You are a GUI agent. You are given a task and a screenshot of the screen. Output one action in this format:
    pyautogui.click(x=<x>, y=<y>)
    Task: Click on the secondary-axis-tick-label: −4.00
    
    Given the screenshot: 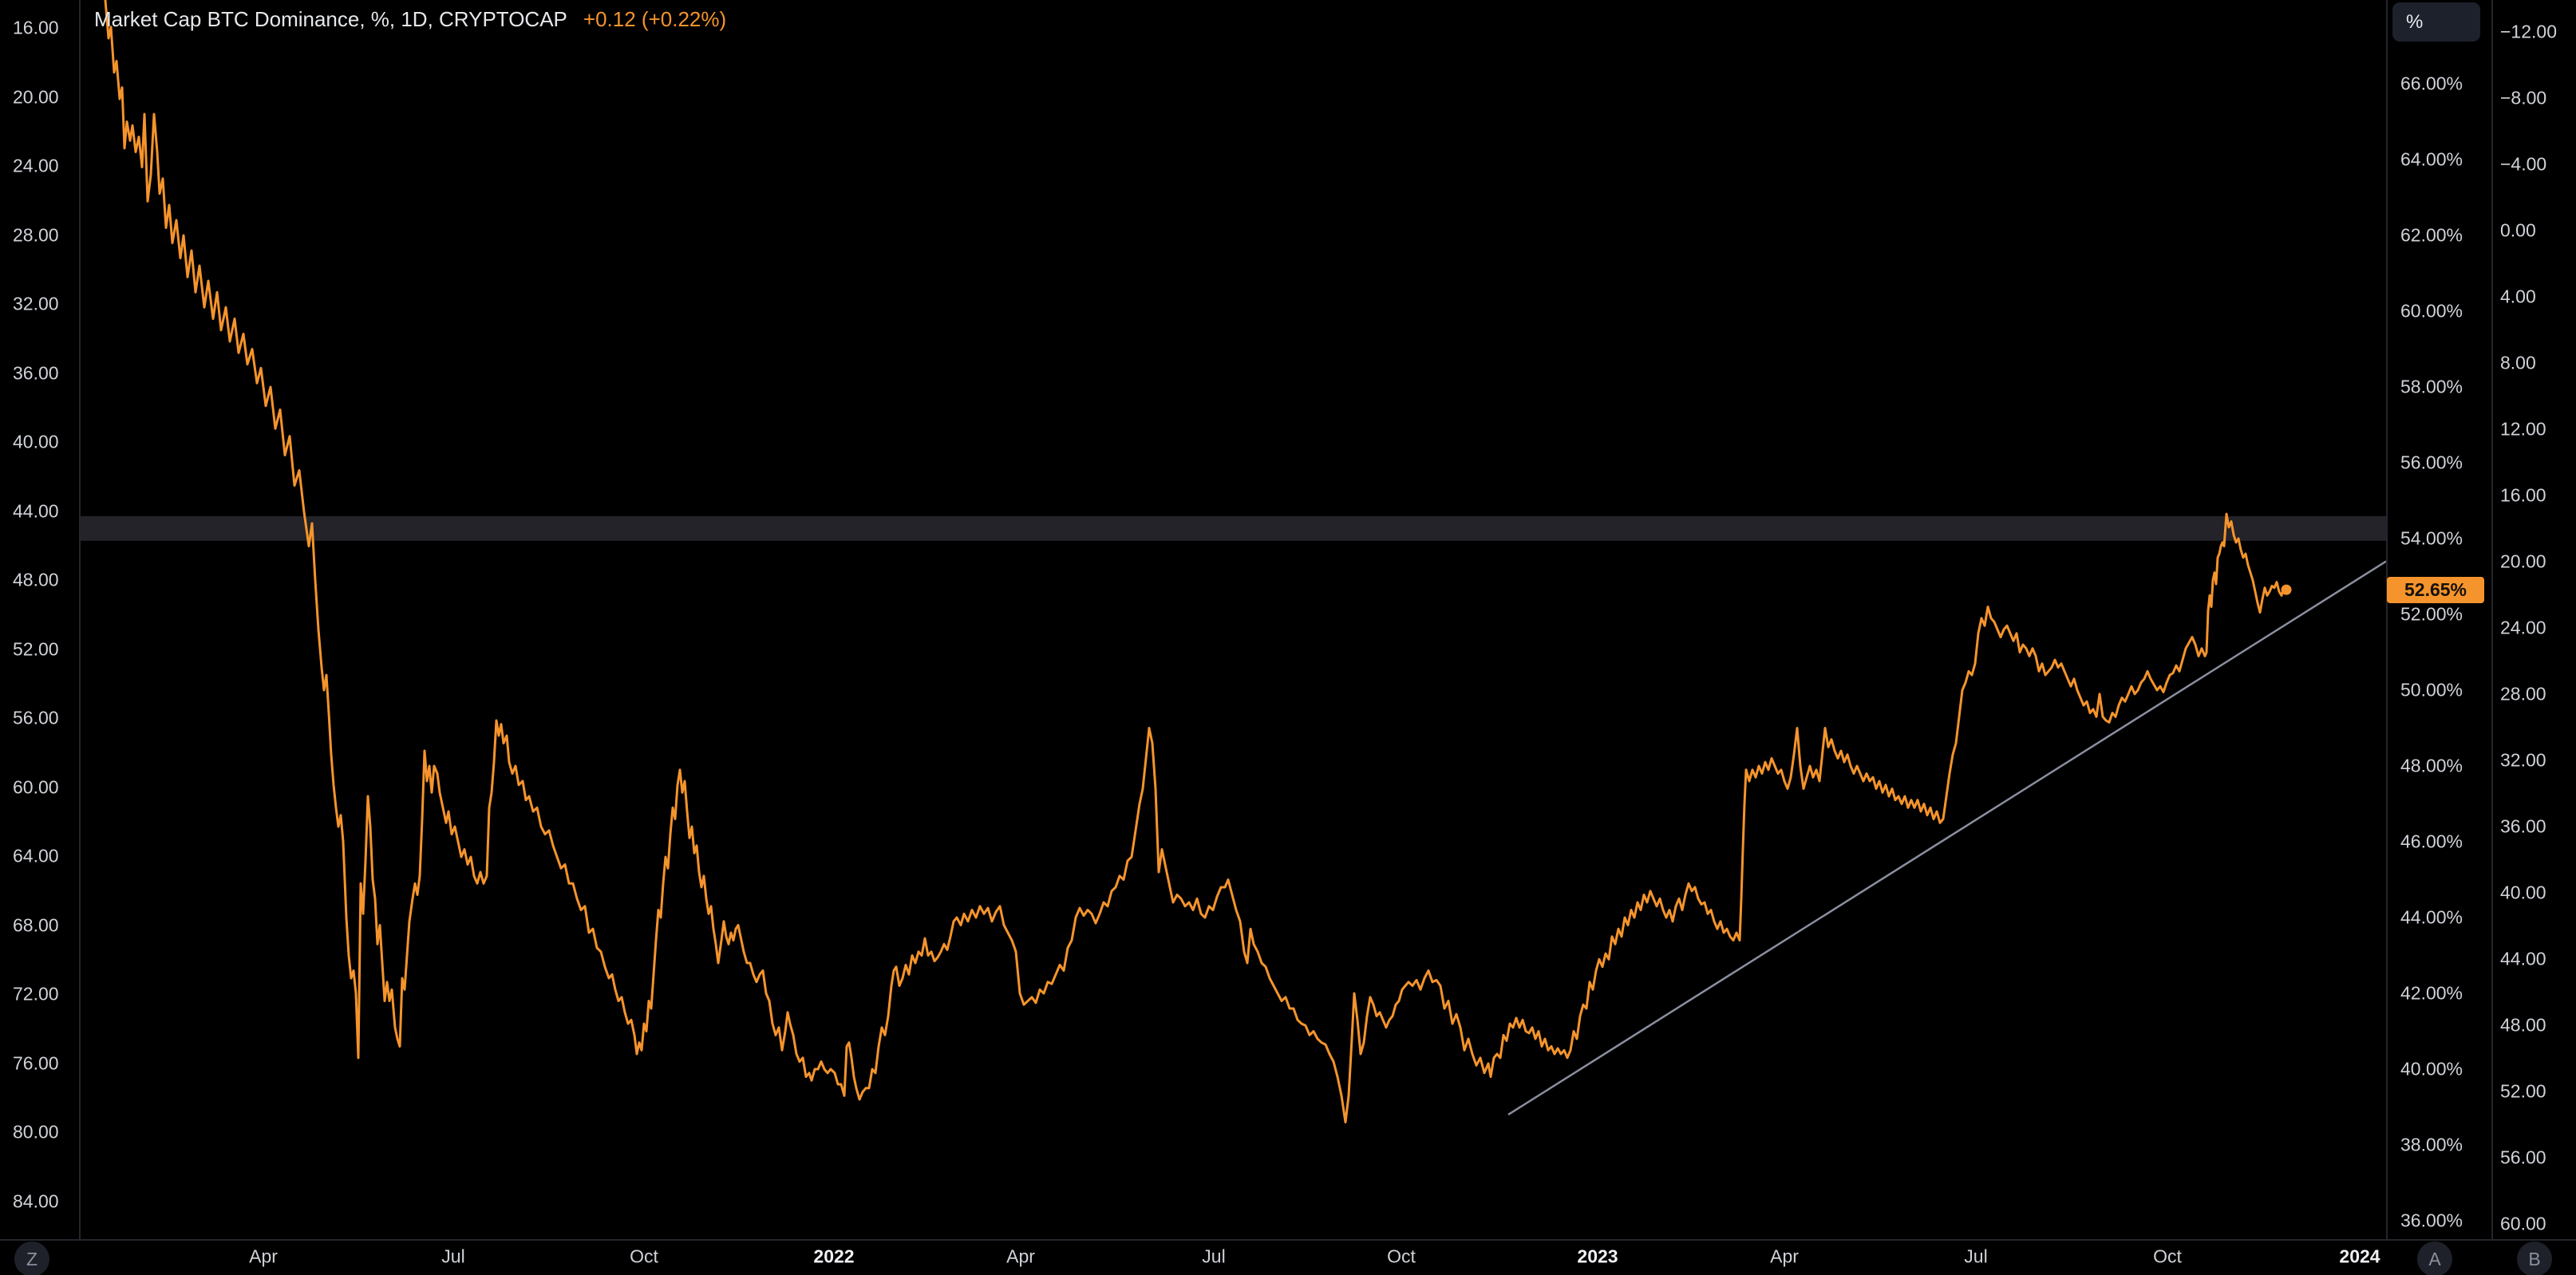 What is the action you would take?
    pyautogui.click(x=2523, y=164)
    